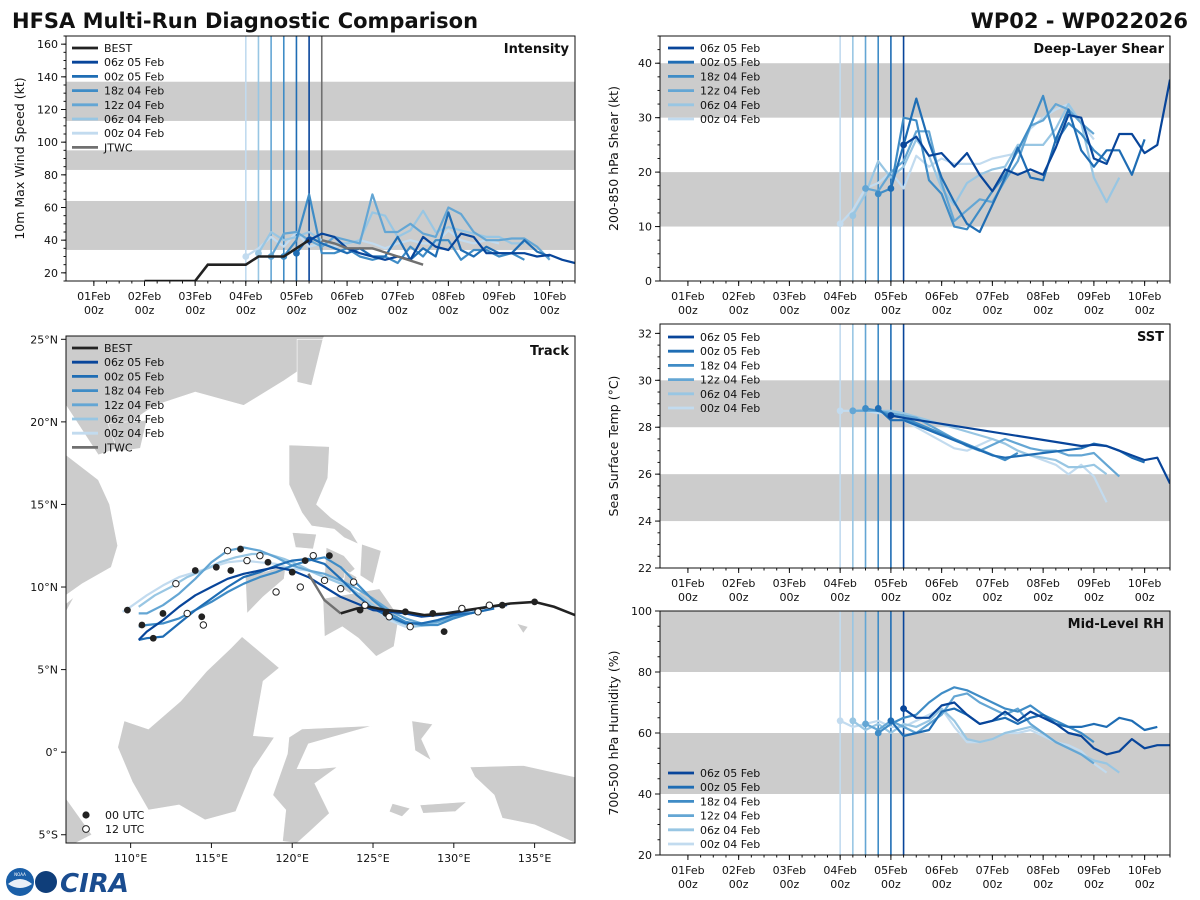  What do you see at coordinates (687, 296) in the screenshot?
I see `shear-xtick-label: 01Feb` at bounding box center [687, 296].